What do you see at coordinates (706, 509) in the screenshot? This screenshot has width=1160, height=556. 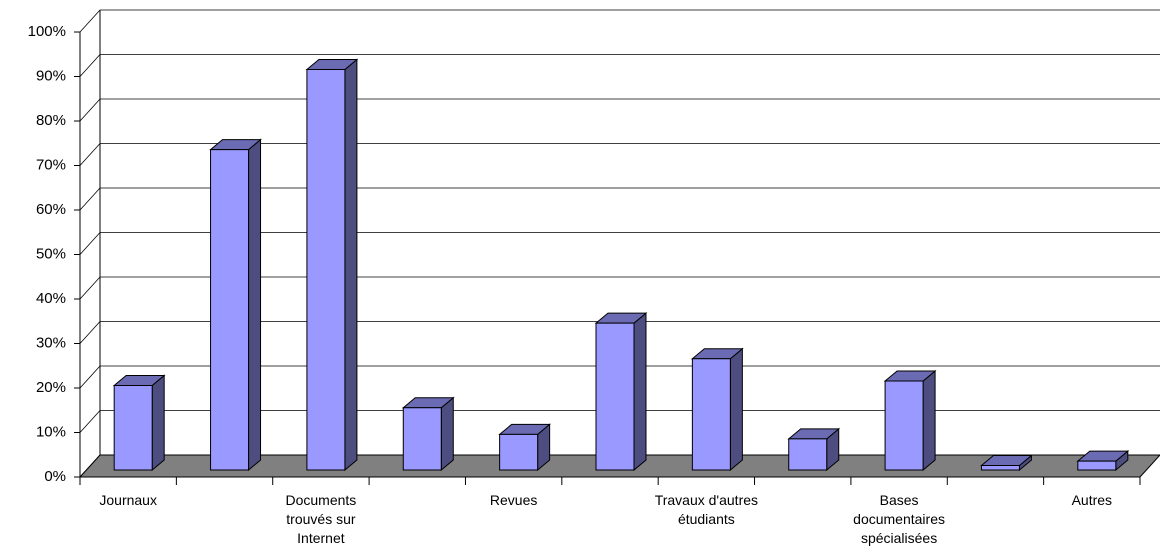 I see `x-tick-label: Travaux d'autres étudiants` at bounding box center [706, 509].